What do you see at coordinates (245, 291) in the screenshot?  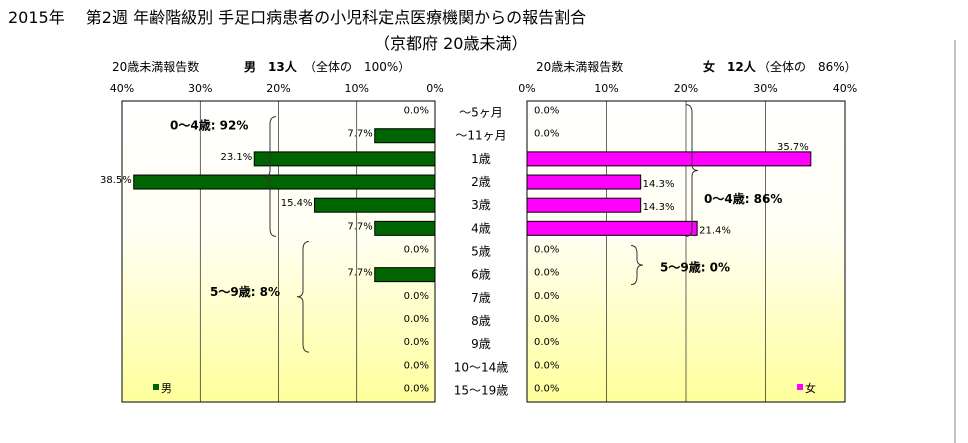 I see `male-annotation-5-9: 5～9歳: 8%` at bounding box center [245, 291].